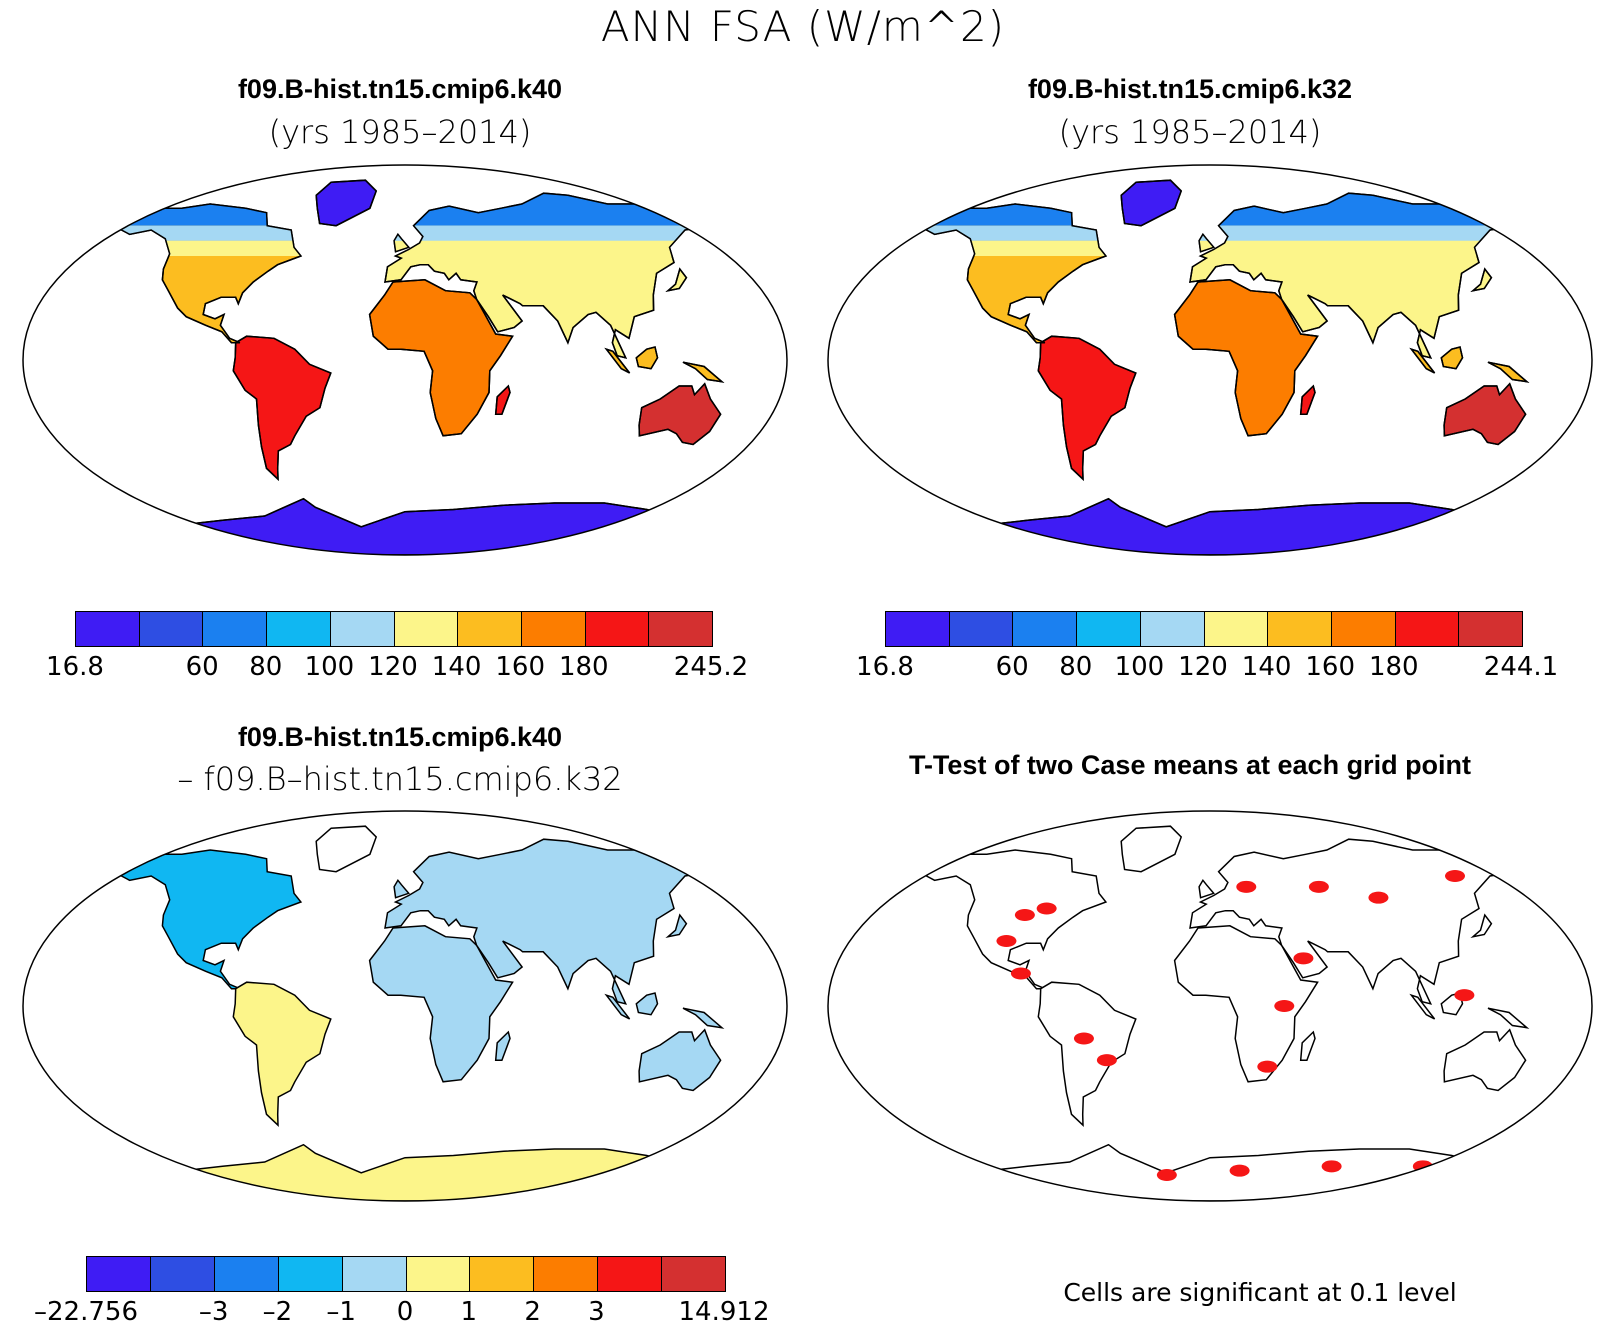 The height and width of the screenshot is (1327, 1606). What do you see at coordinates (277, 1312) in the screenshot?
I see `colorbar-tick-label: –2` at bounding box center [277, 1312].